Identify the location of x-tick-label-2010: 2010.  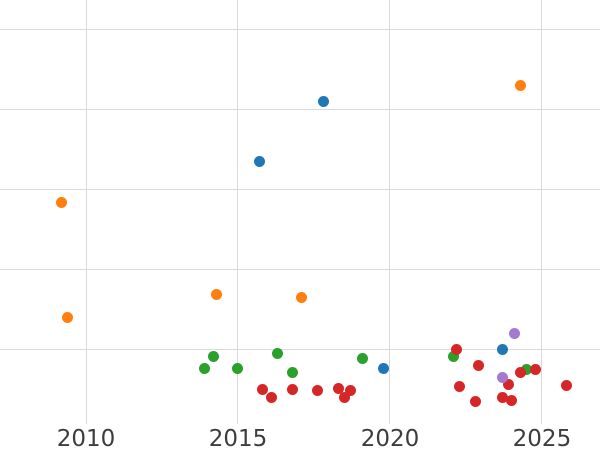
(86, 438).